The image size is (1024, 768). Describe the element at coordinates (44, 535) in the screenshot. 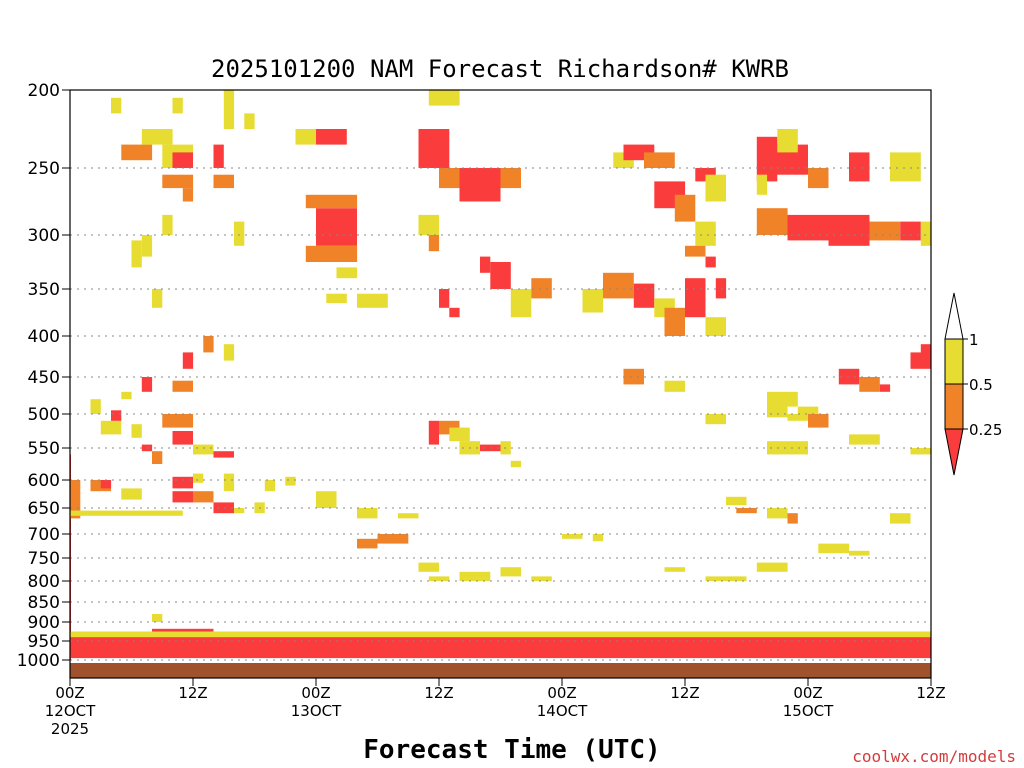

I see `y-tick-label: 700` at that location.